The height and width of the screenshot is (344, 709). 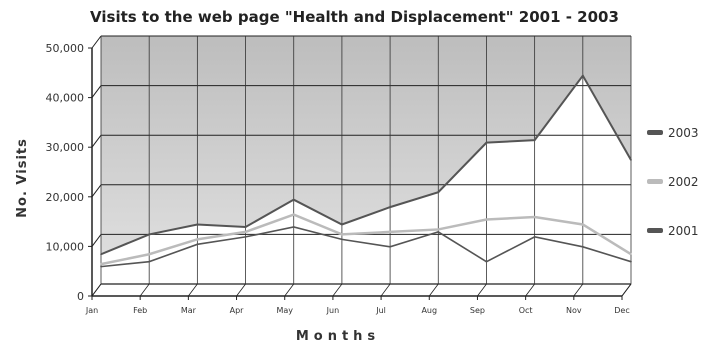 What do you see at coordinates (655, 132) in the screenshot?
I see `legend-swatch-2003` at bounding box center [655, 132].